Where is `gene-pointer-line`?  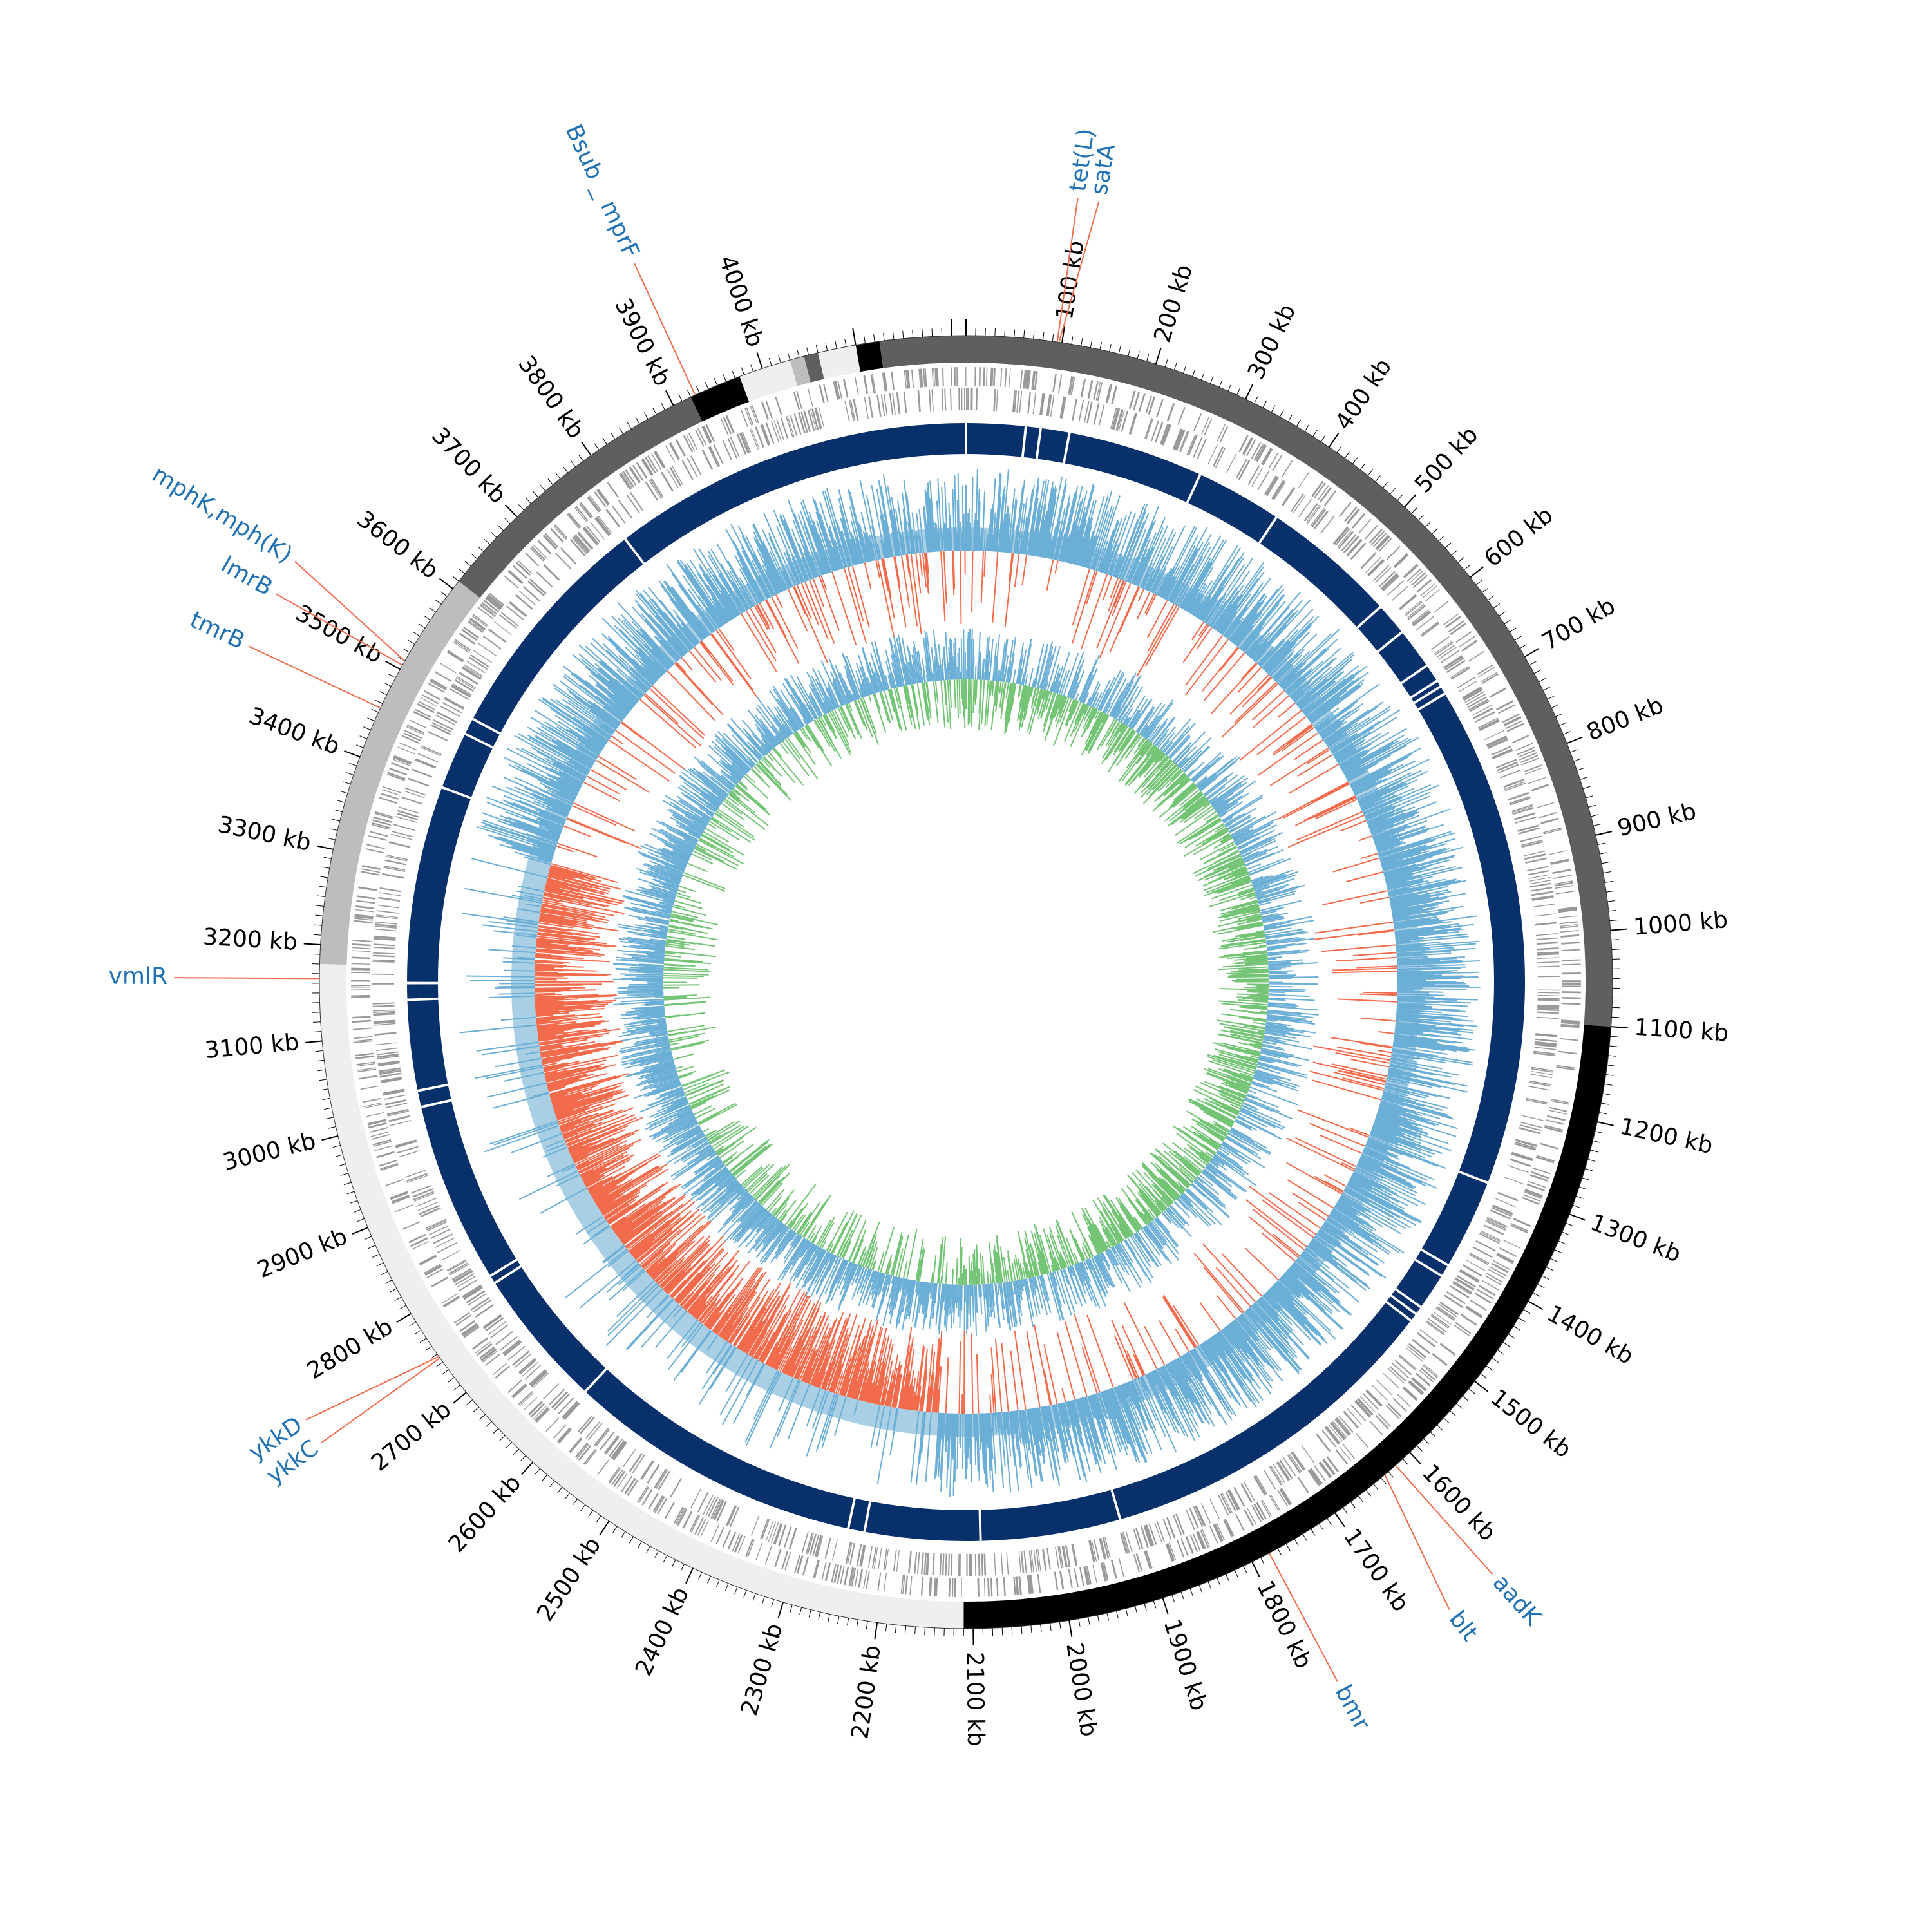
gene-pointer-line is located at coordinates (664, 328).